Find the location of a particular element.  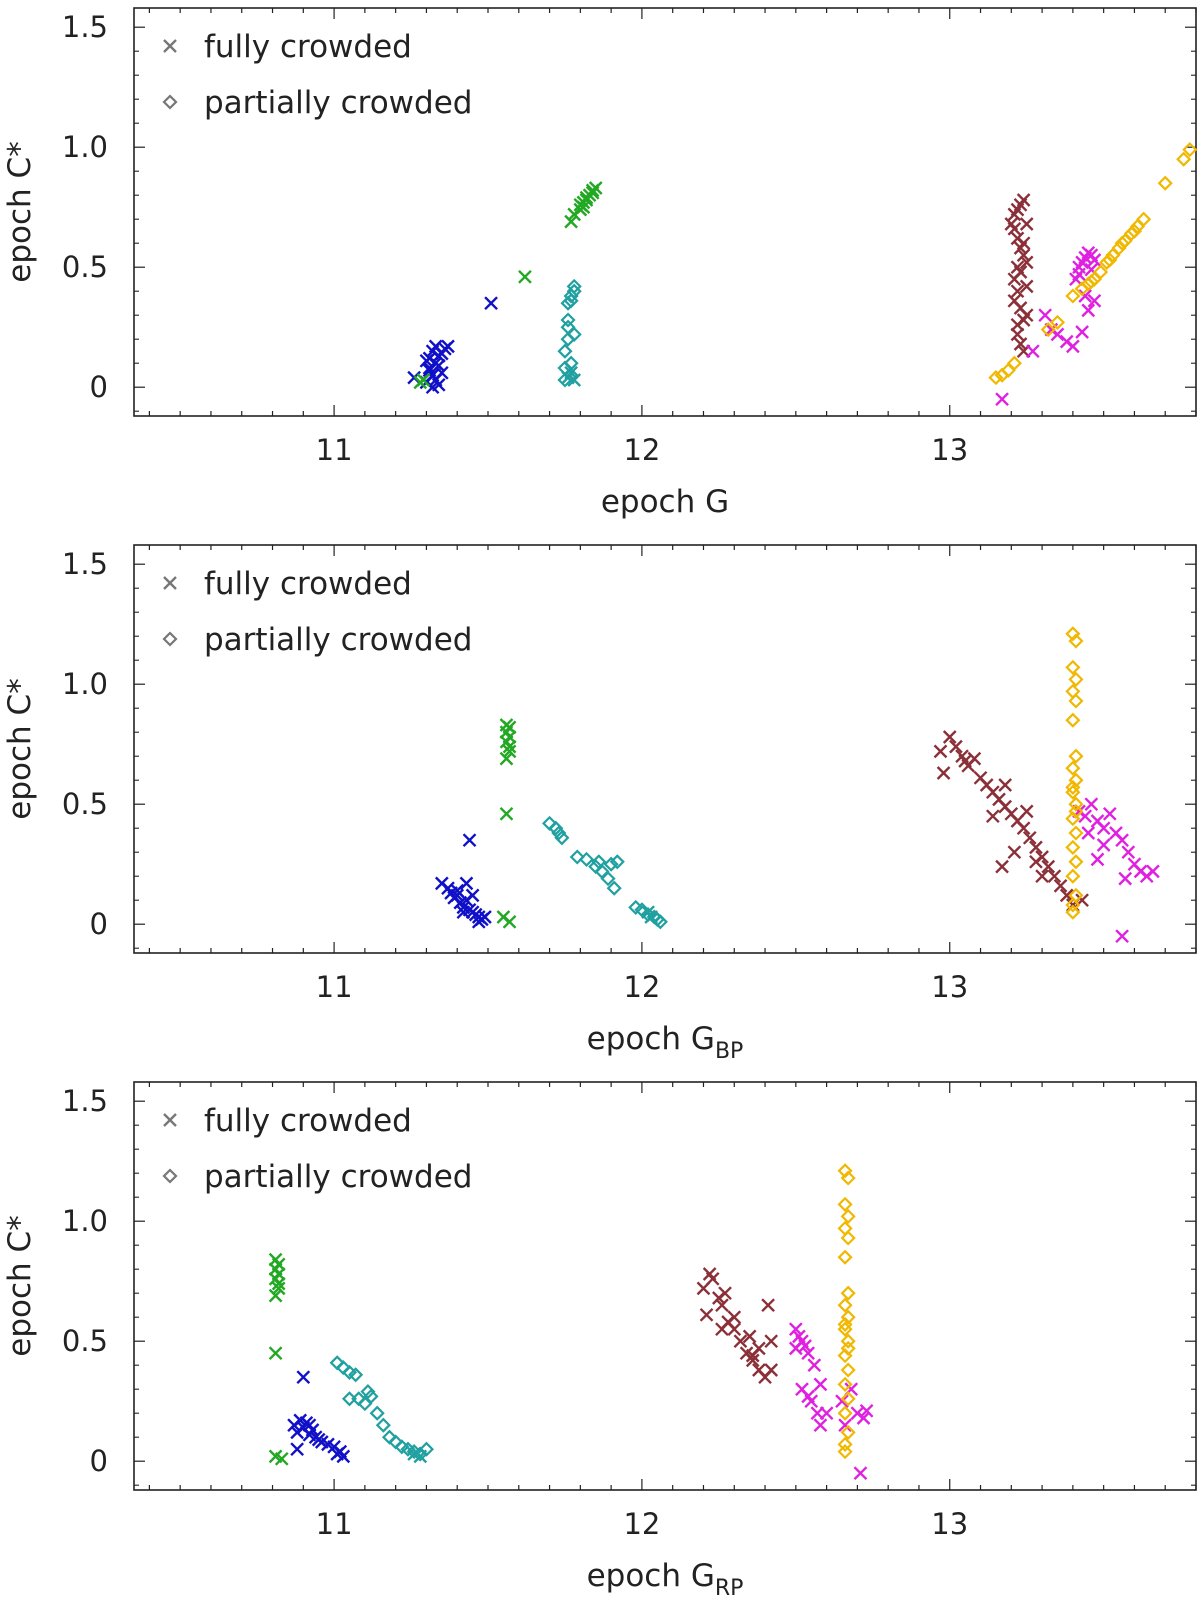

y-axis-label: epoch C* is located at coordinates (20, 748).